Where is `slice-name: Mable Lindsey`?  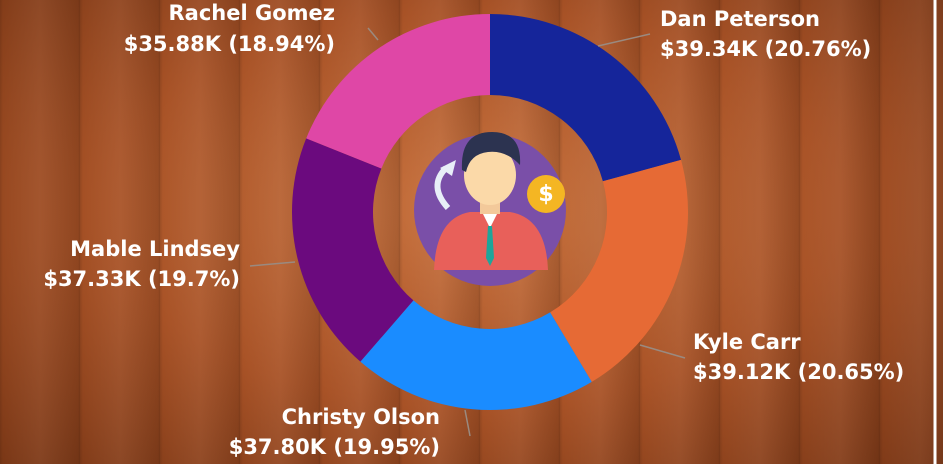
slice-name: Mable Lindsey is located at coordinates (155, 249).